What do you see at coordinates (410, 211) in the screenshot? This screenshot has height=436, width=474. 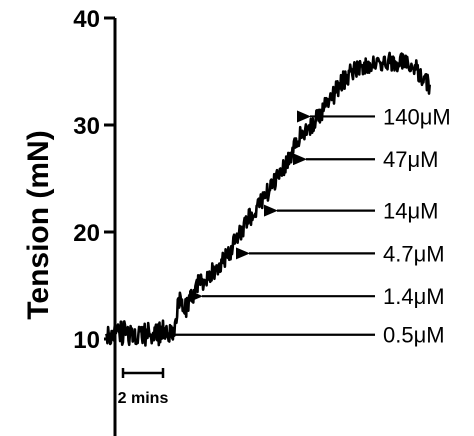 I see `annotation-label: 14μM` at bounding box center [410, 211].